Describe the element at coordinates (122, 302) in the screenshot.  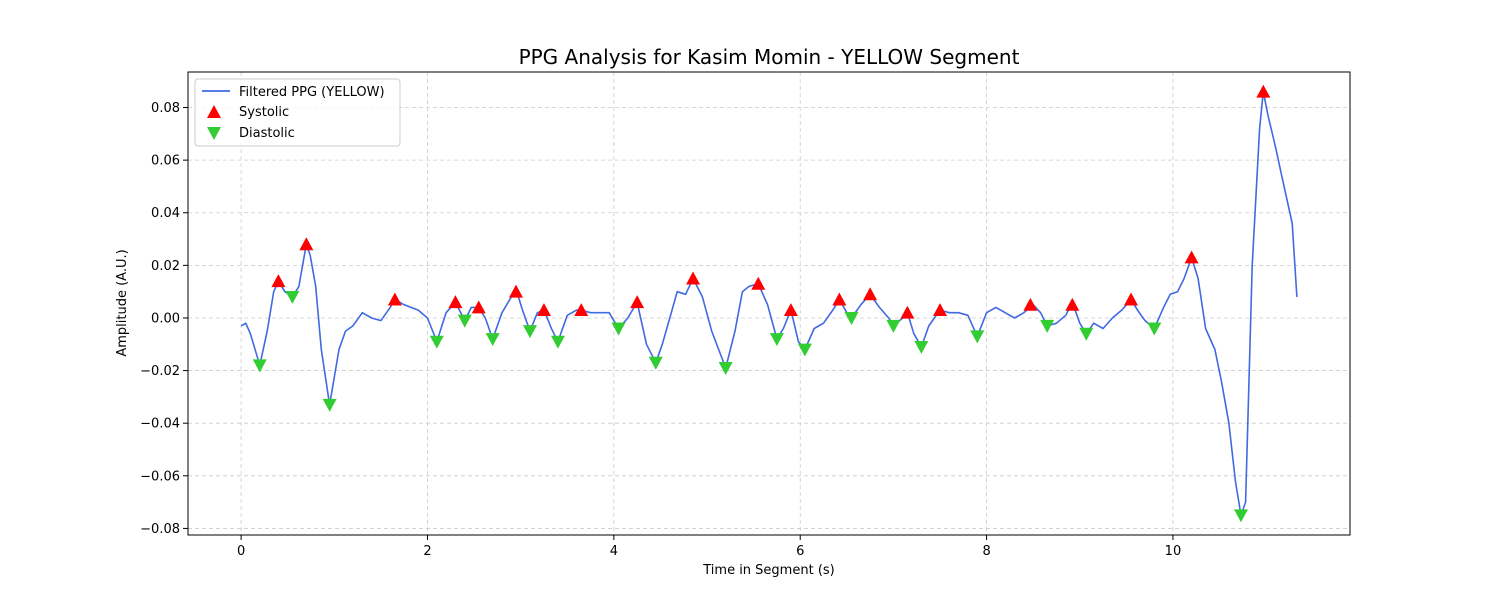
I see `y-axis-label: Amplitude (A.U.)` at that location.